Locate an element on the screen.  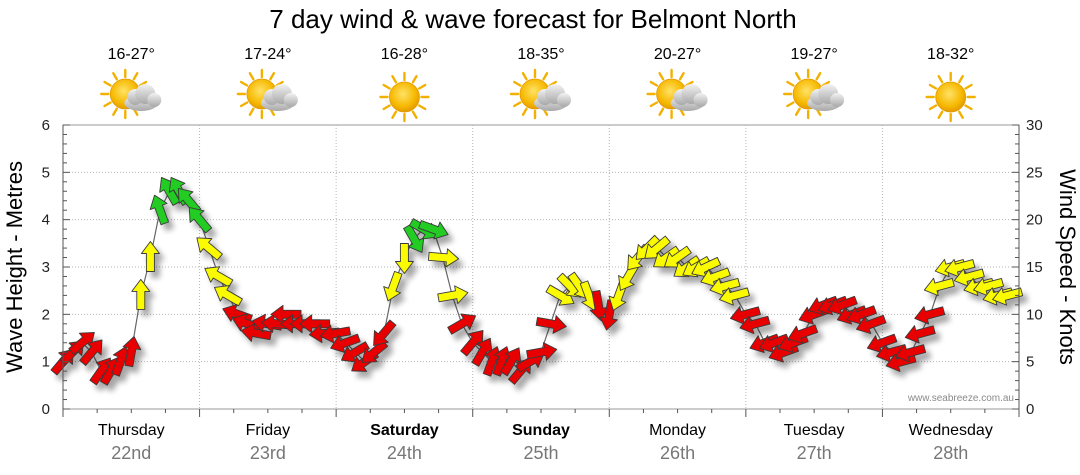
left-axis: 0 1 2 3 4 5 6 is located at coordinates (56, 267).